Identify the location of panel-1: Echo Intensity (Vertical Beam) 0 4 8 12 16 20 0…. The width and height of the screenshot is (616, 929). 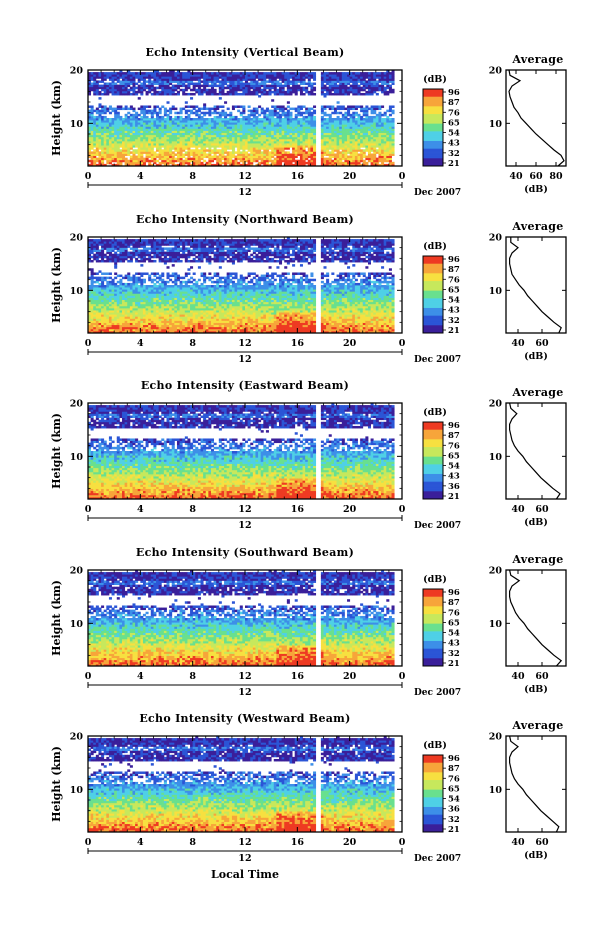
(308, 122).